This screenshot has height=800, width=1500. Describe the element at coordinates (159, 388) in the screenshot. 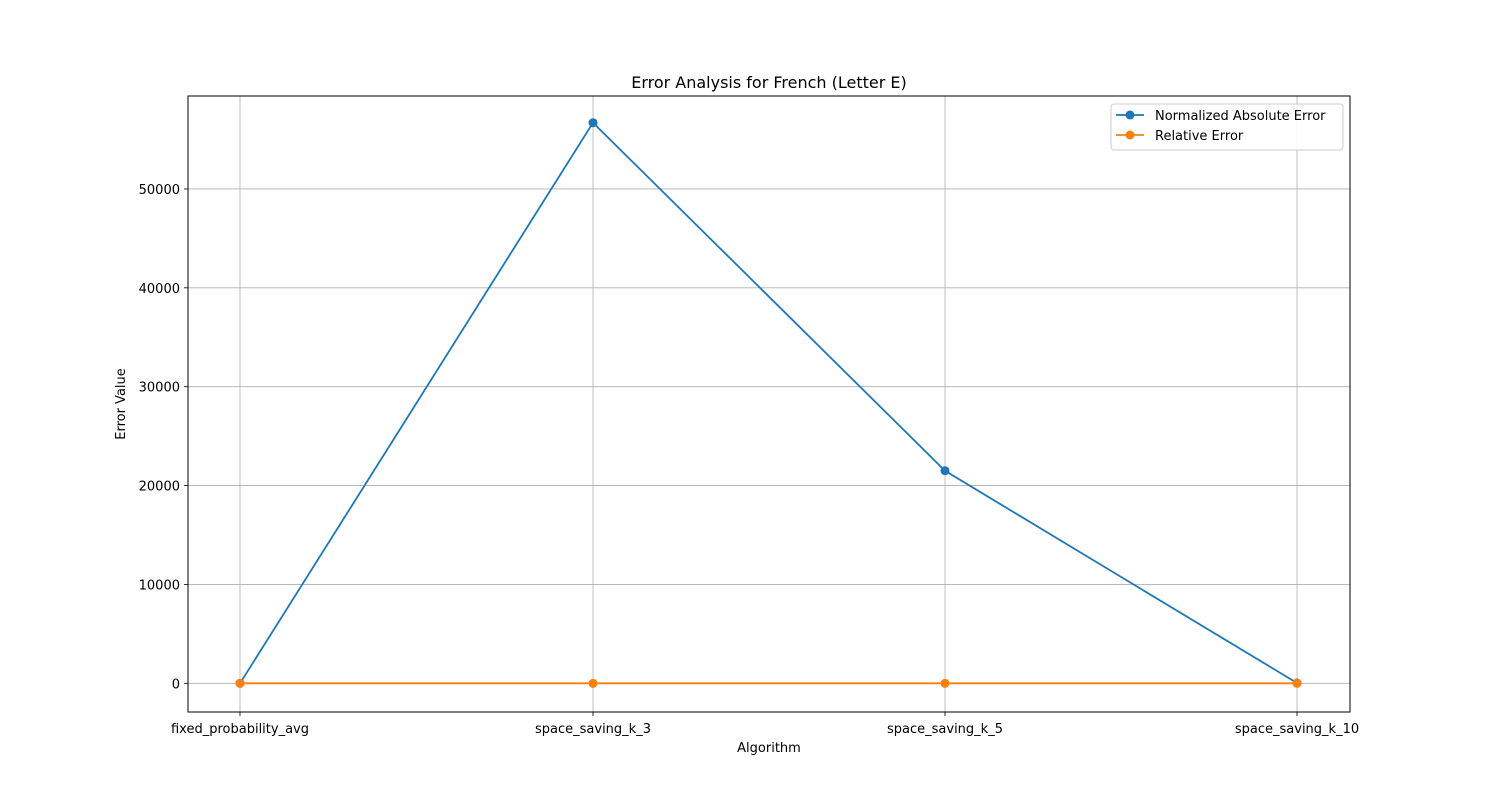

I see `y-tick-label: 30000` at that location.